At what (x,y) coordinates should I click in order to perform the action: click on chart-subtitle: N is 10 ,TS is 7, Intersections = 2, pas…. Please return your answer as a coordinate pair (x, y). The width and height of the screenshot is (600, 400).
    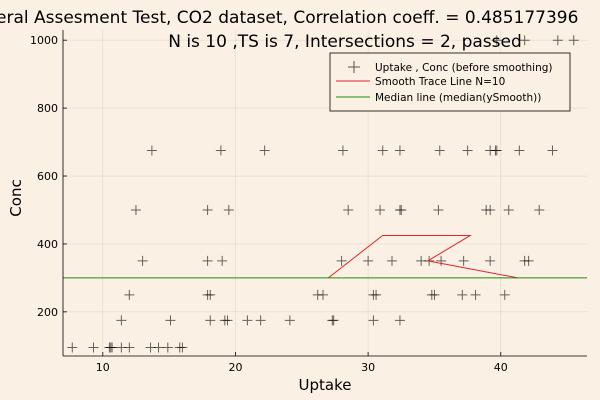
    Looking at the image, I should click on (345, 42).